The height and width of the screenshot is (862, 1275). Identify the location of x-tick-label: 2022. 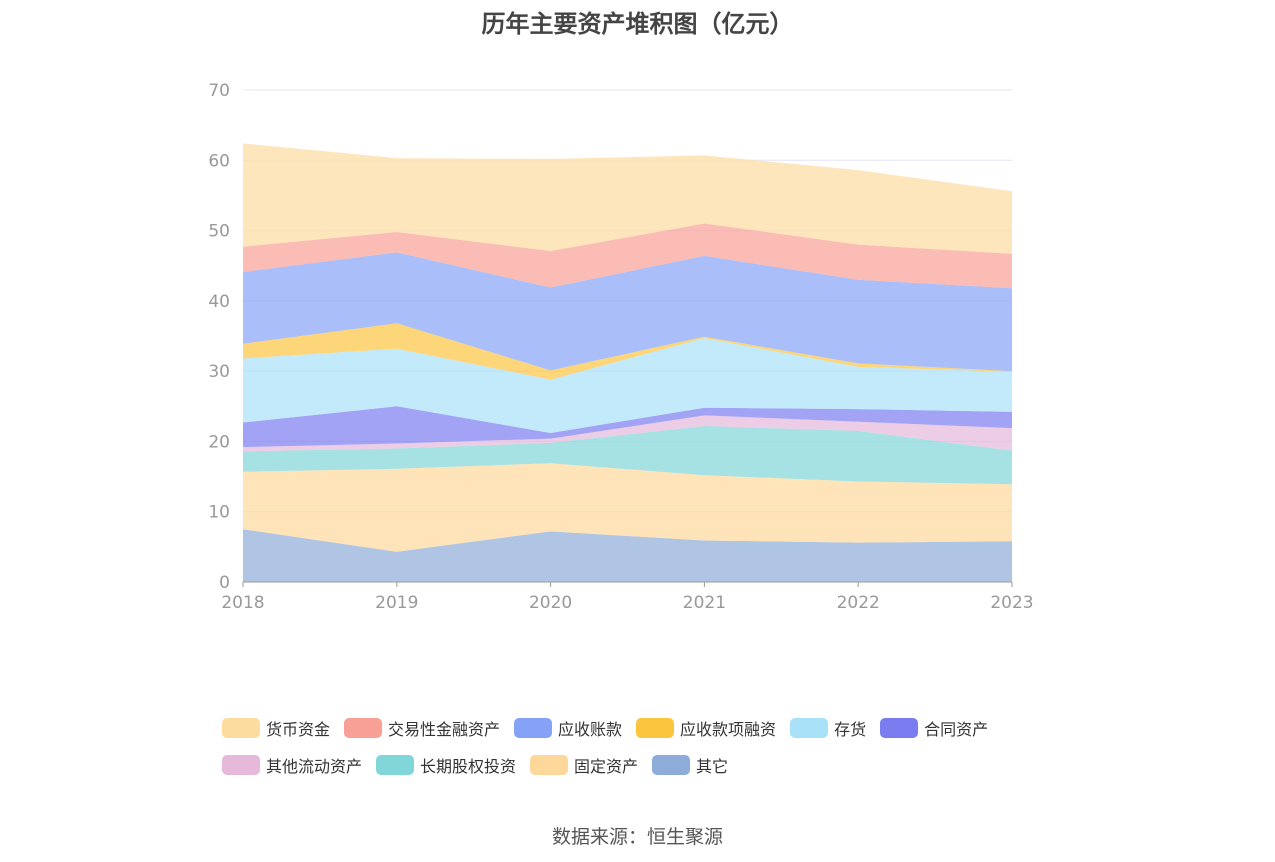
(858, 603).